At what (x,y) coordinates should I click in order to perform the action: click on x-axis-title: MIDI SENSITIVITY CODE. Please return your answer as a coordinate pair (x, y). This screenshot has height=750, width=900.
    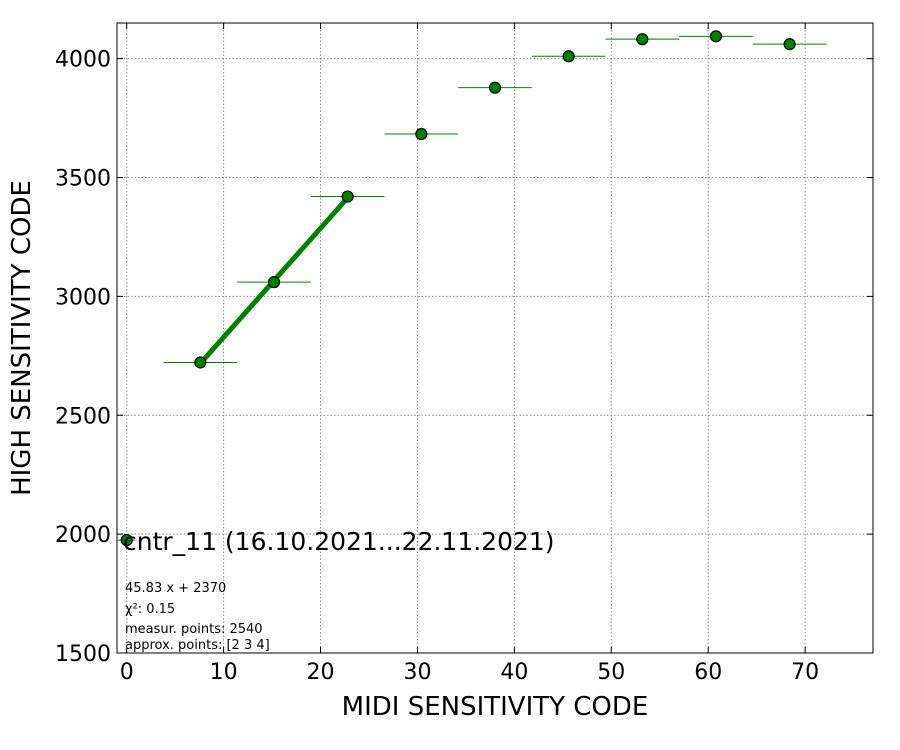
    Looking at the image, I should click on (495, 707).